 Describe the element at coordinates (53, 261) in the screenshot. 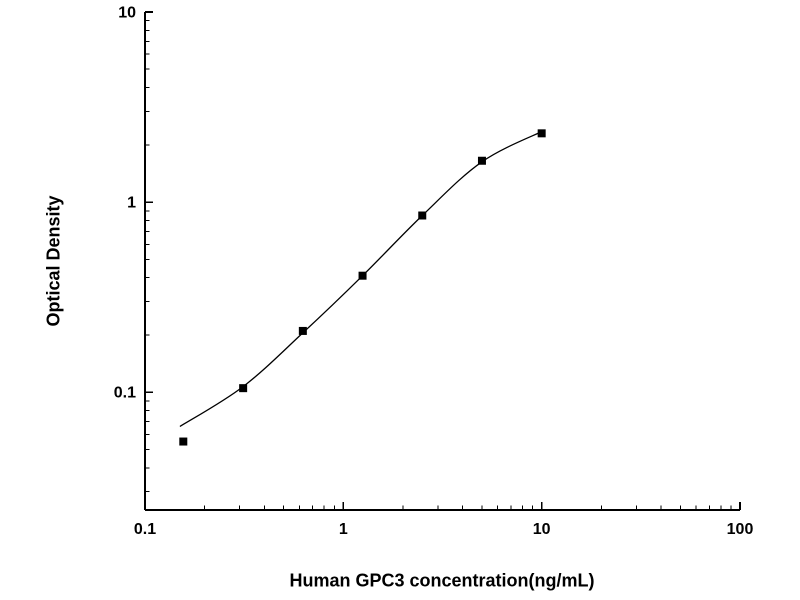

I see `y-axis-title: Optical Density` at that location.